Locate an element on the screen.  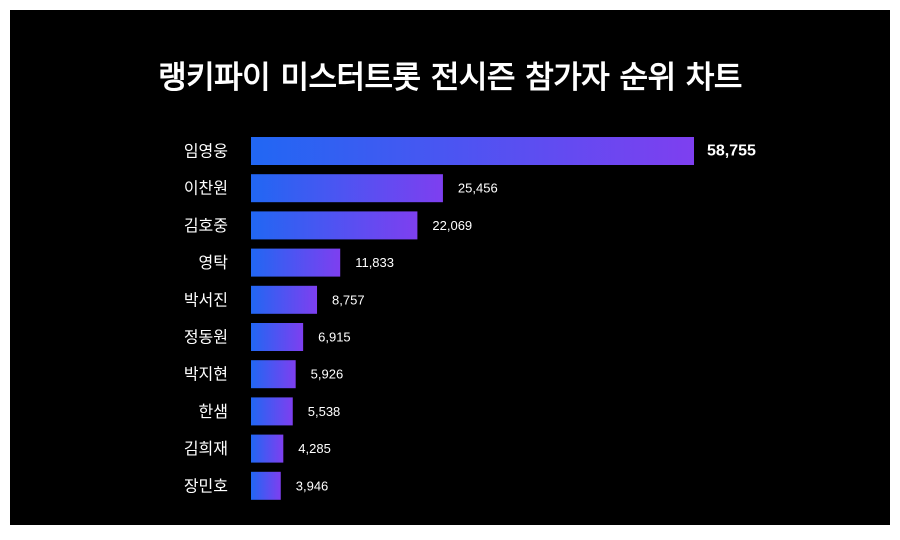
value-label: 8,757 is located at coordinates (348, 299).